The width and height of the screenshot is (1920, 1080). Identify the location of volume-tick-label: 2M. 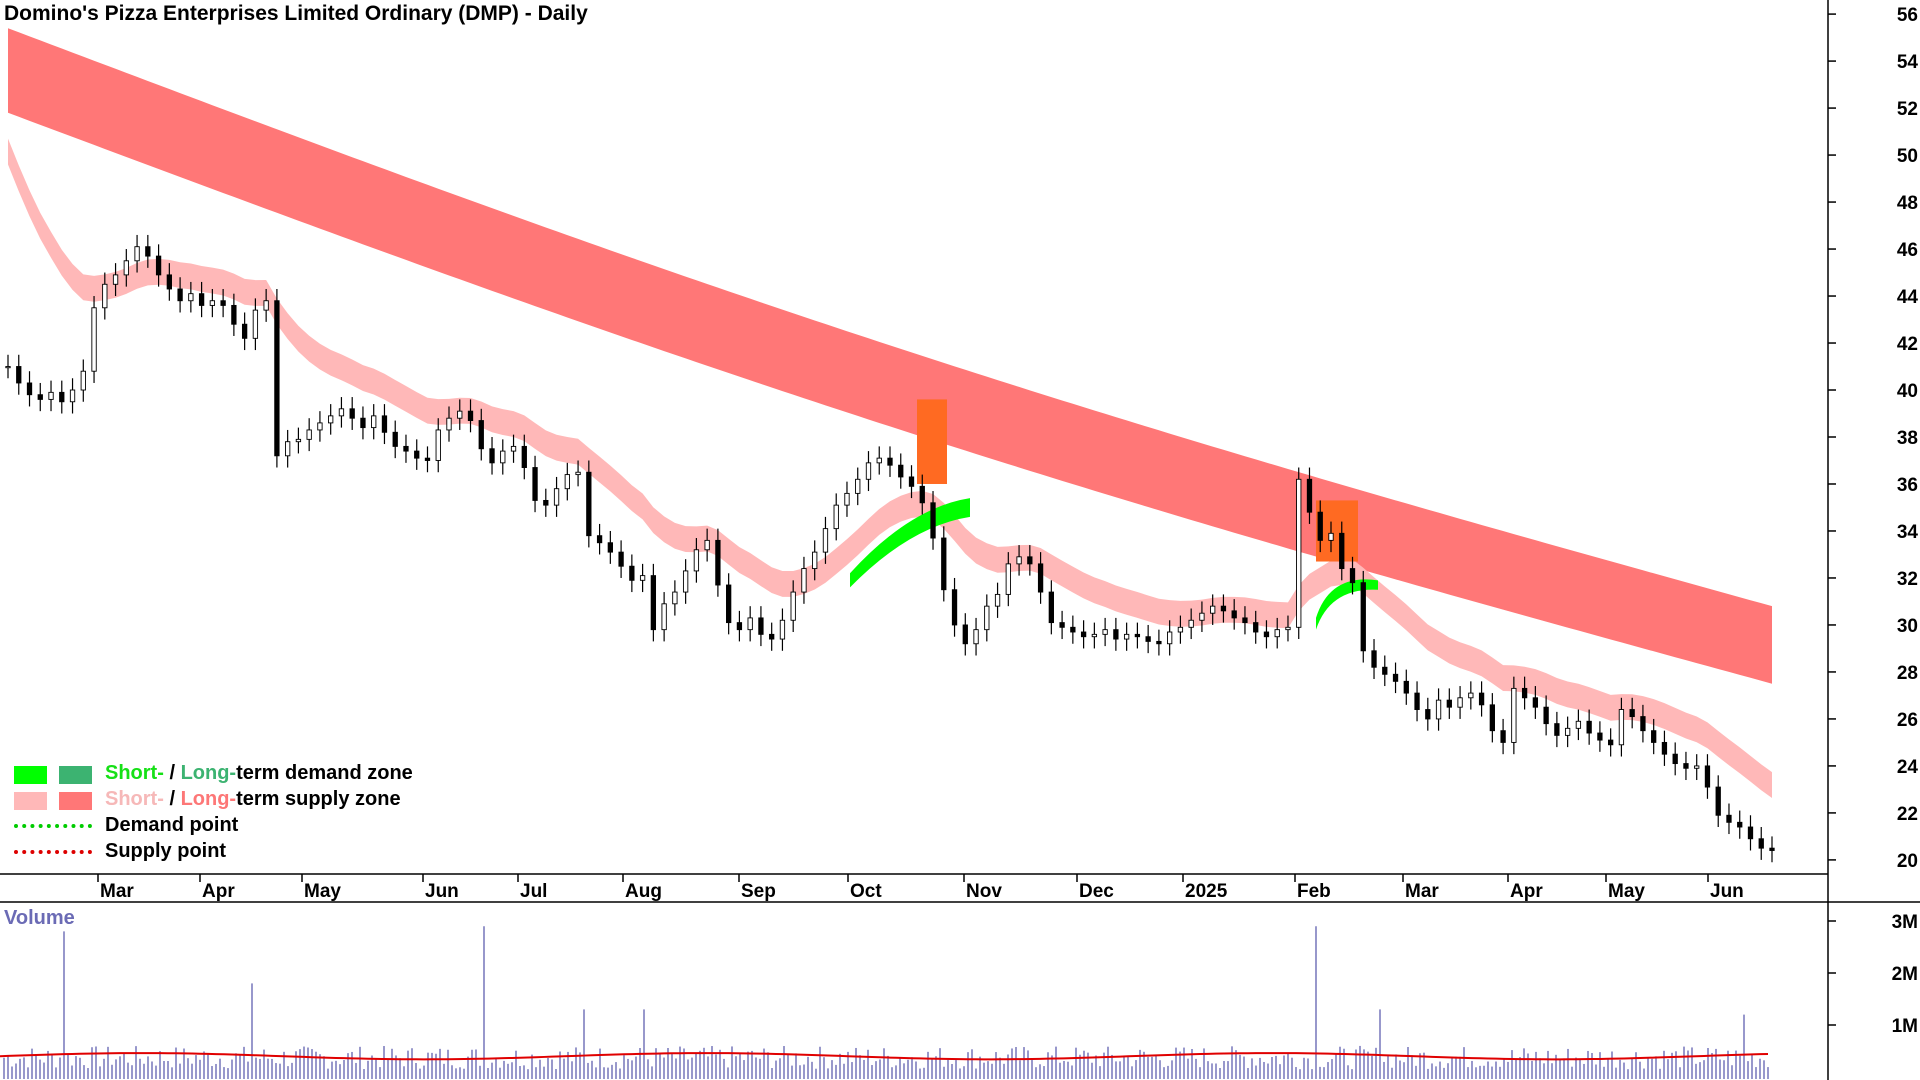
(1905, 974).